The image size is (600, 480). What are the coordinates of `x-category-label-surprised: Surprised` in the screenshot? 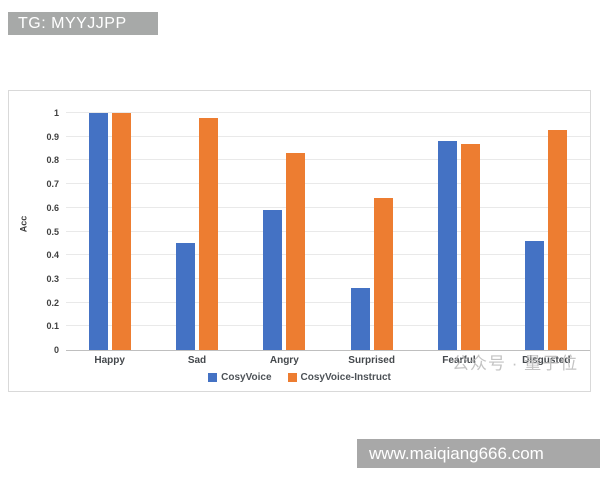 It's located at (371, 360).